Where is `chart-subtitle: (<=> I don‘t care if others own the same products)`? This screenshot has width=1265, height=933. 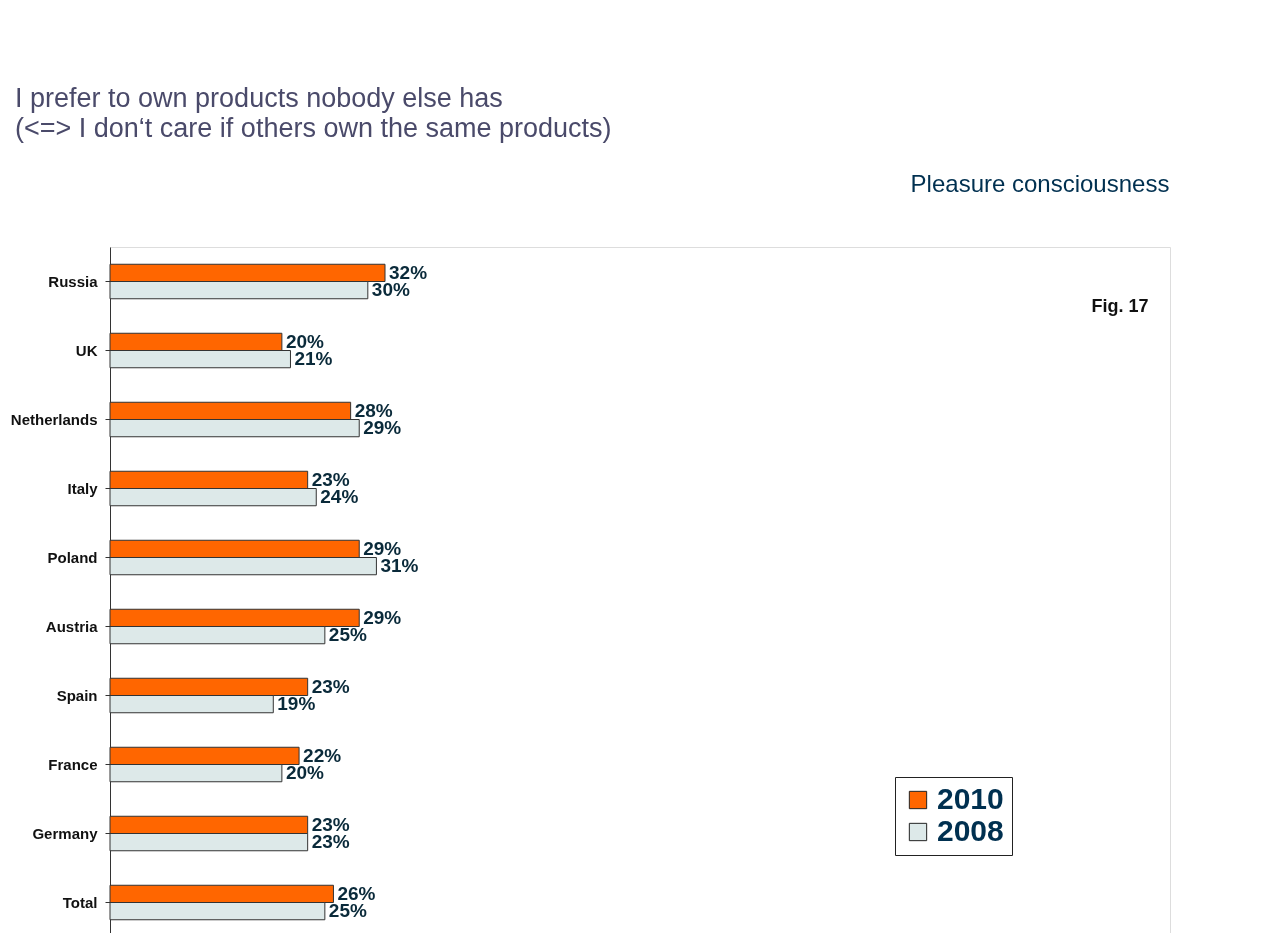
chart-subtitle: (<=> I don‘t care if others own the same products) is located at coordinates (313, 128).